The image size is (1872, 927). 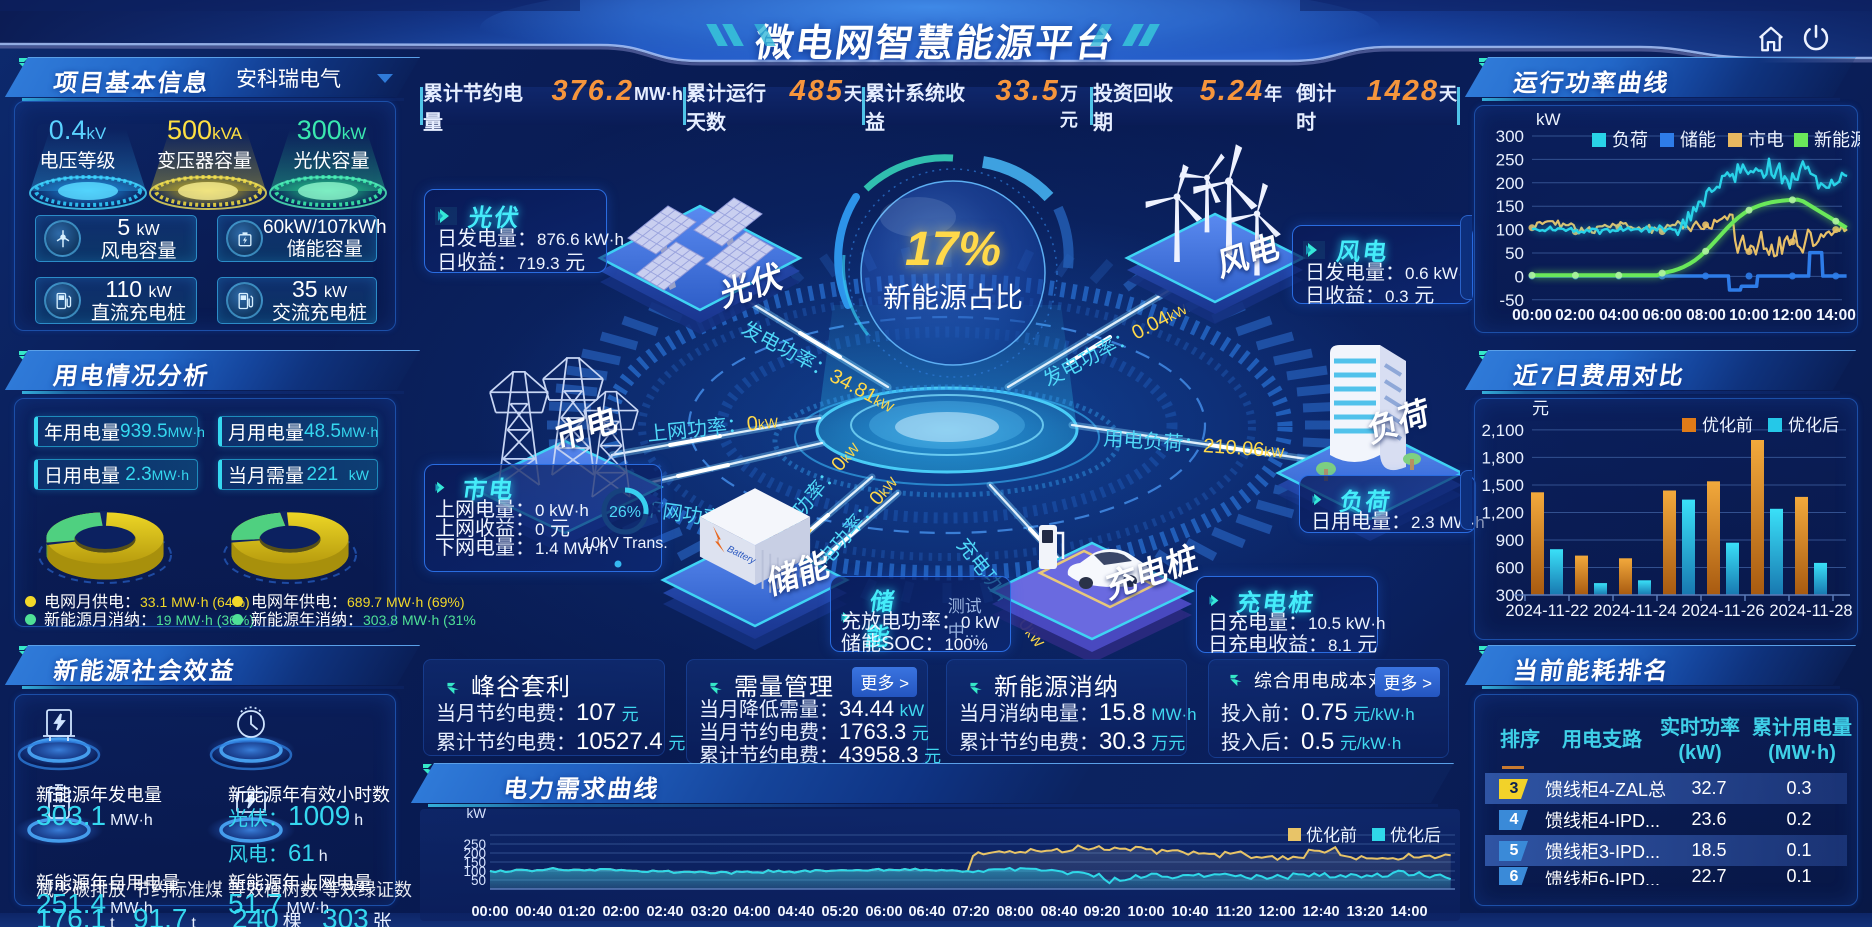 I want to click on svg-text: 08:40, so click(x=1058, y=912).